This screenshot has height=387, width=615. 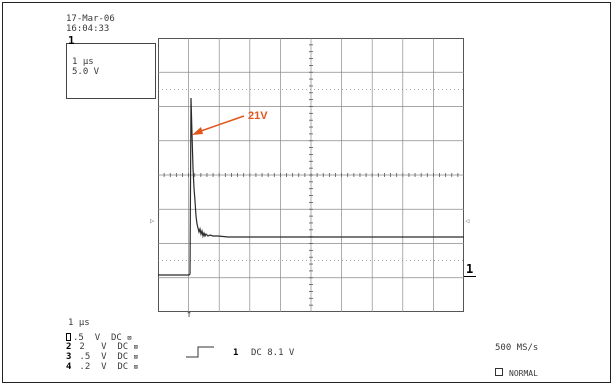 What do you see at coordinates (218, 125) in the screenshot?
I see `annotation-arrow` at bounding box center [218, 125].